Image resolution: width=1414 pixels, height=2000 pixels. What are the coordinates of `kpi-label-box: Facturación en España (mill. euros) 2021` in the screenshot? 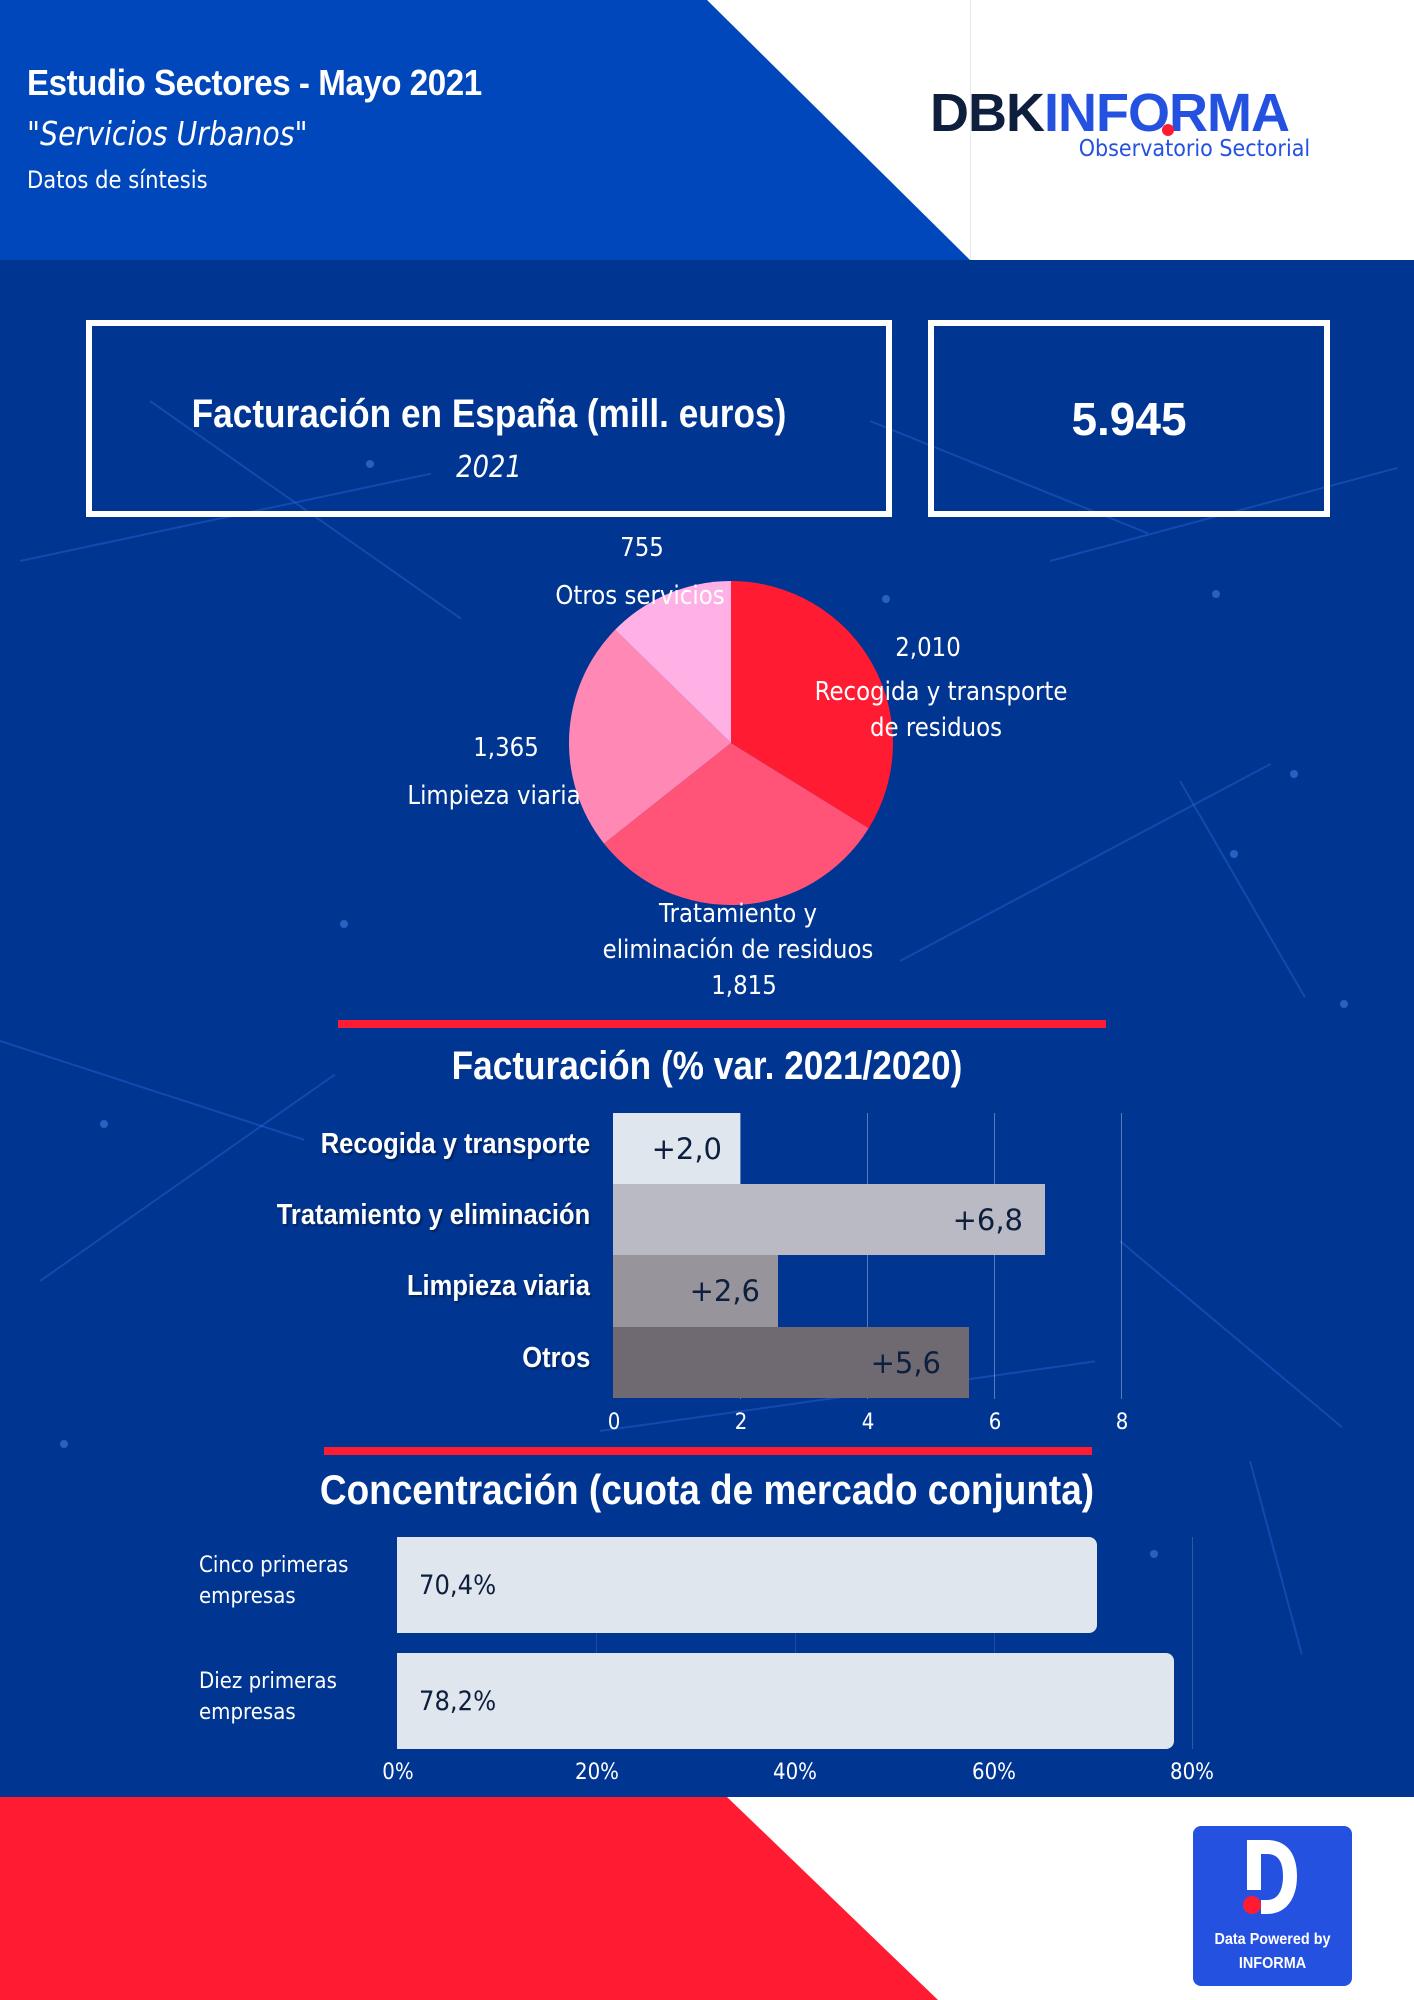 It's located at (489, 418).